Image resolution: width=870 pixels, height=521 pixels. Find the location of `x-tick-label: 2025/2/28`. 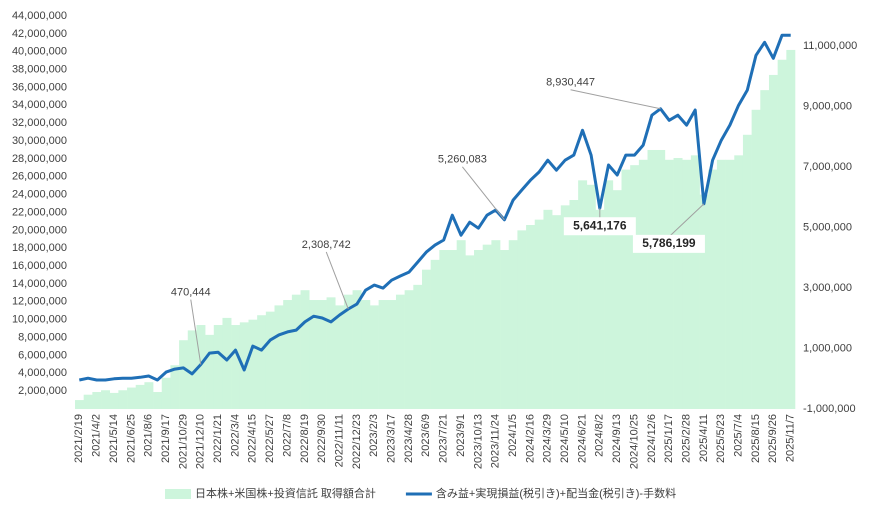

x-tick-label: 2025/2/28 is located at coordinates (686, 438).